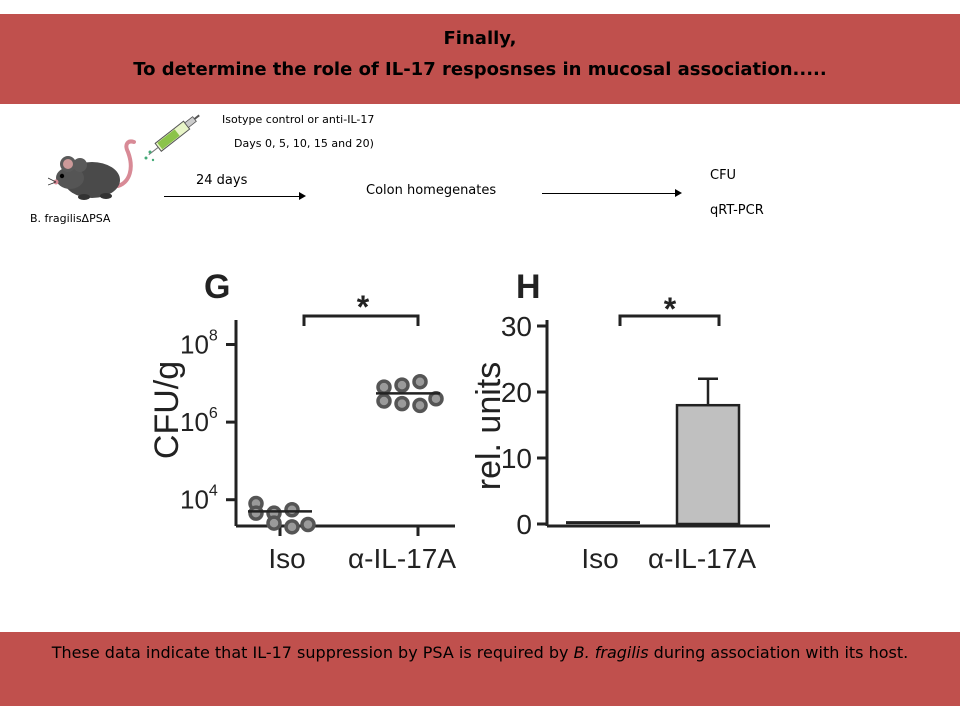 Image resolution: width=960 pixels, height=720 pixels. Describe the element at coordinates (723, 175) in the screenshot. I see `readout-cfu: CFU` at that location.